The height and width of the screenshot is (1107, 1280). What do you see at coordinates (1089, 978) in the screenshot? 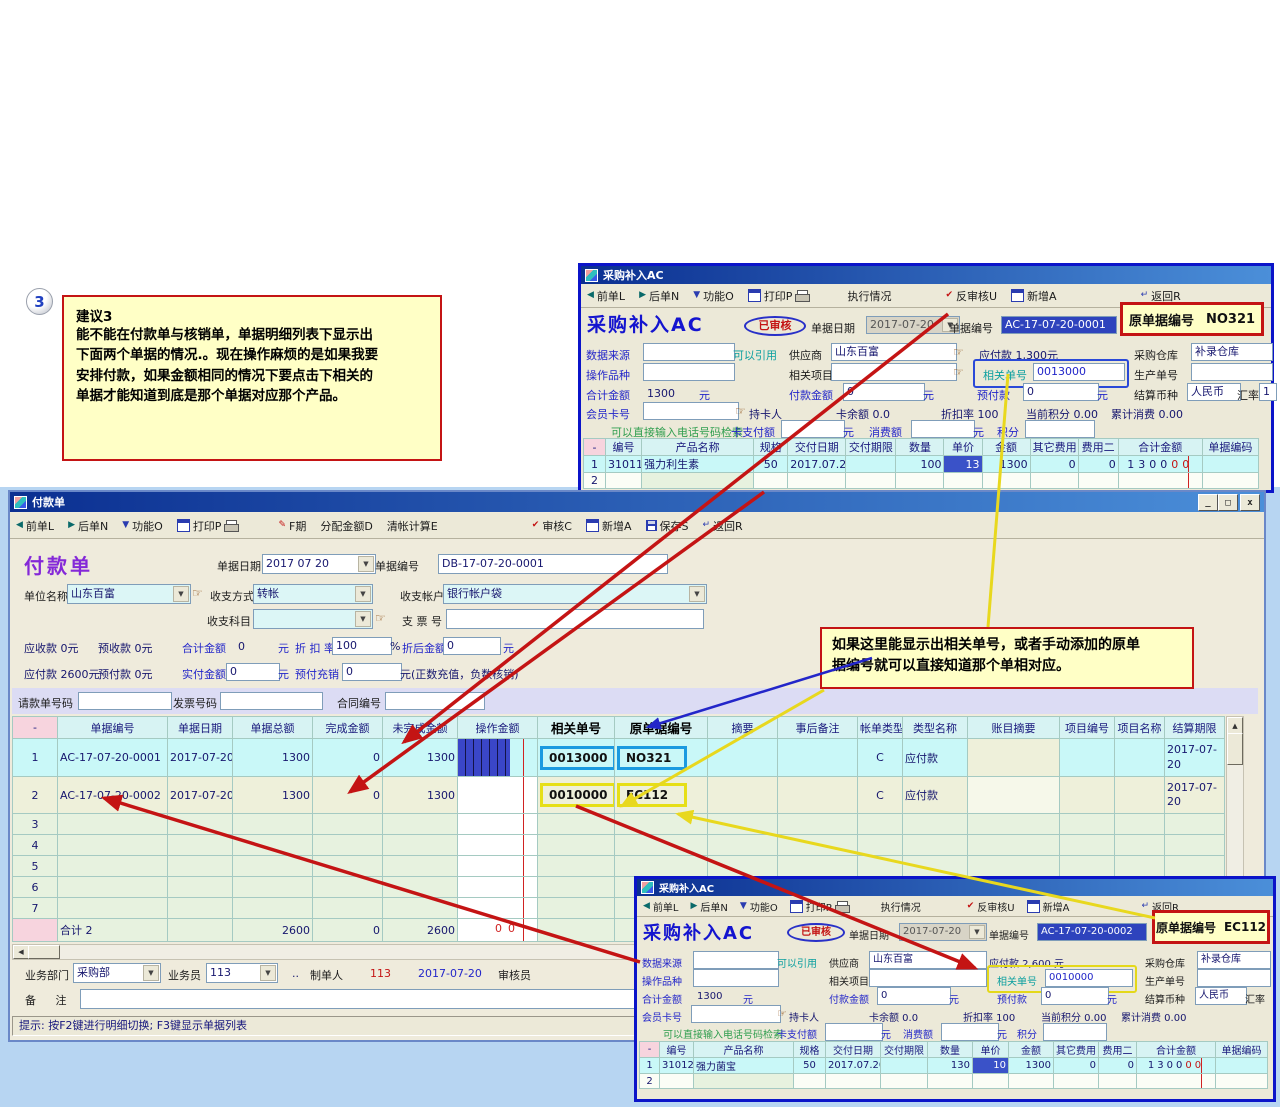
I see `related-no-input: 0010000` at bounding box center [1089, 978].